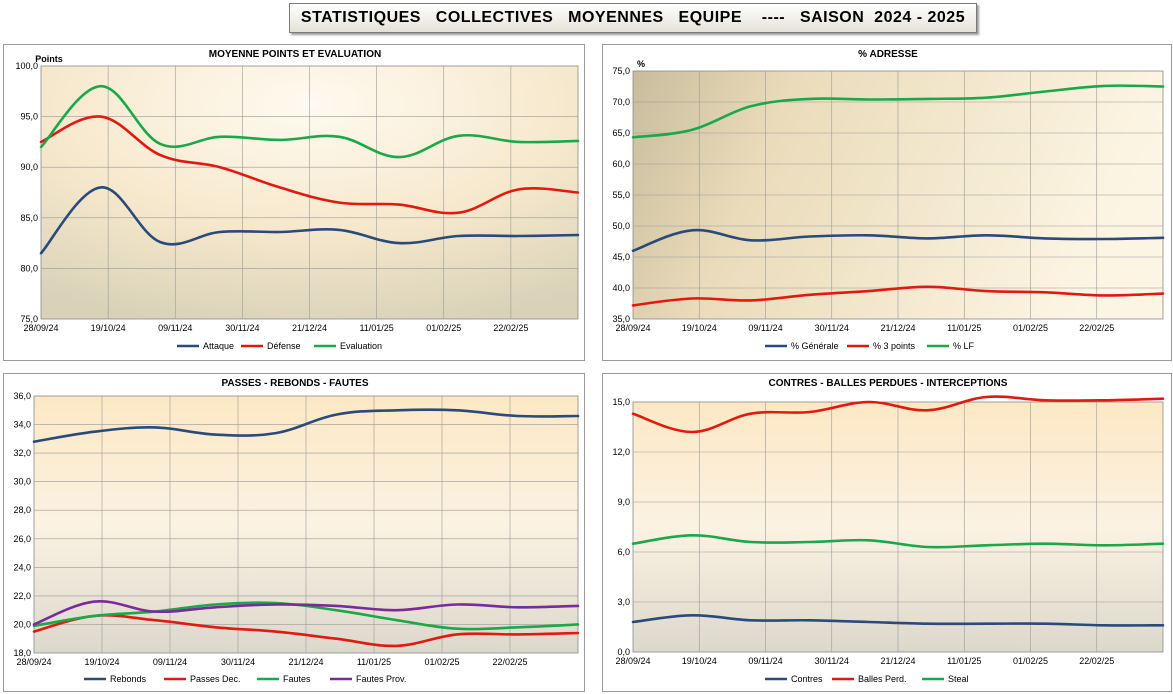 This screenshot has height=694, width=1173. Describe the element at coordinates (361, 346) in the screenshot. I see `legend-label: Evaluation` at that location.